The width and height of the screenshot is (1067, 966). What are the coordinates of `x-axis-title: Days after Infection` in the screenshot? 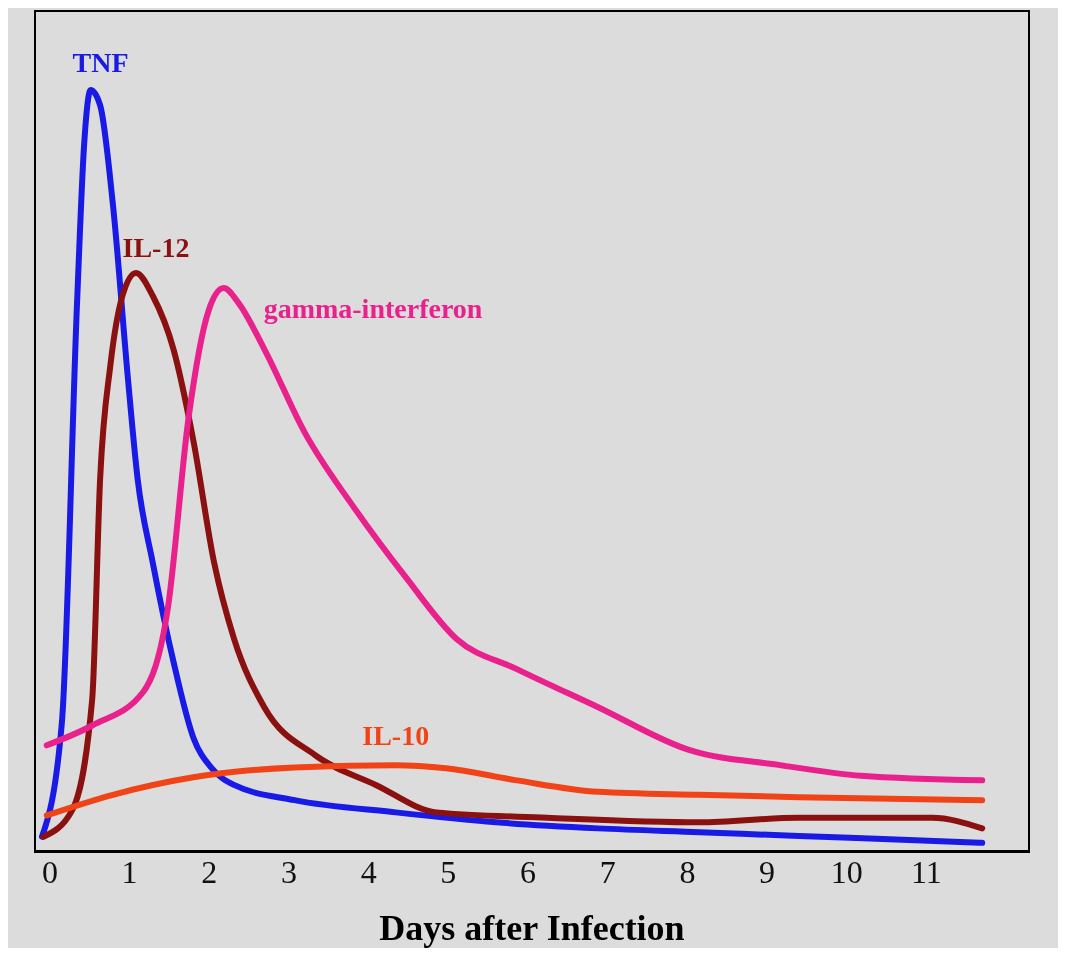 It's located at (532, 928).